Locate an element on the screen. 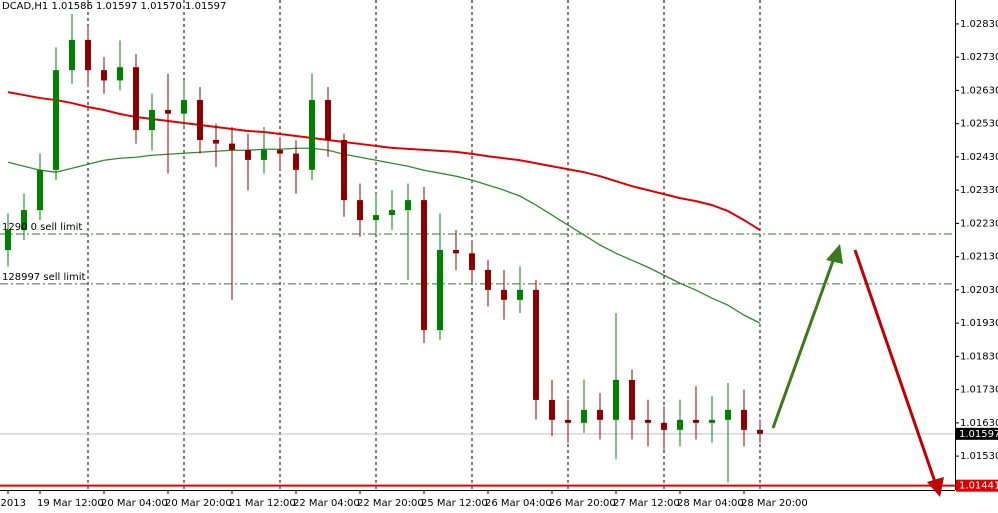 The image size is (998, 513). y-tick-label: 1.01630 is located at coordinates (979, 423).